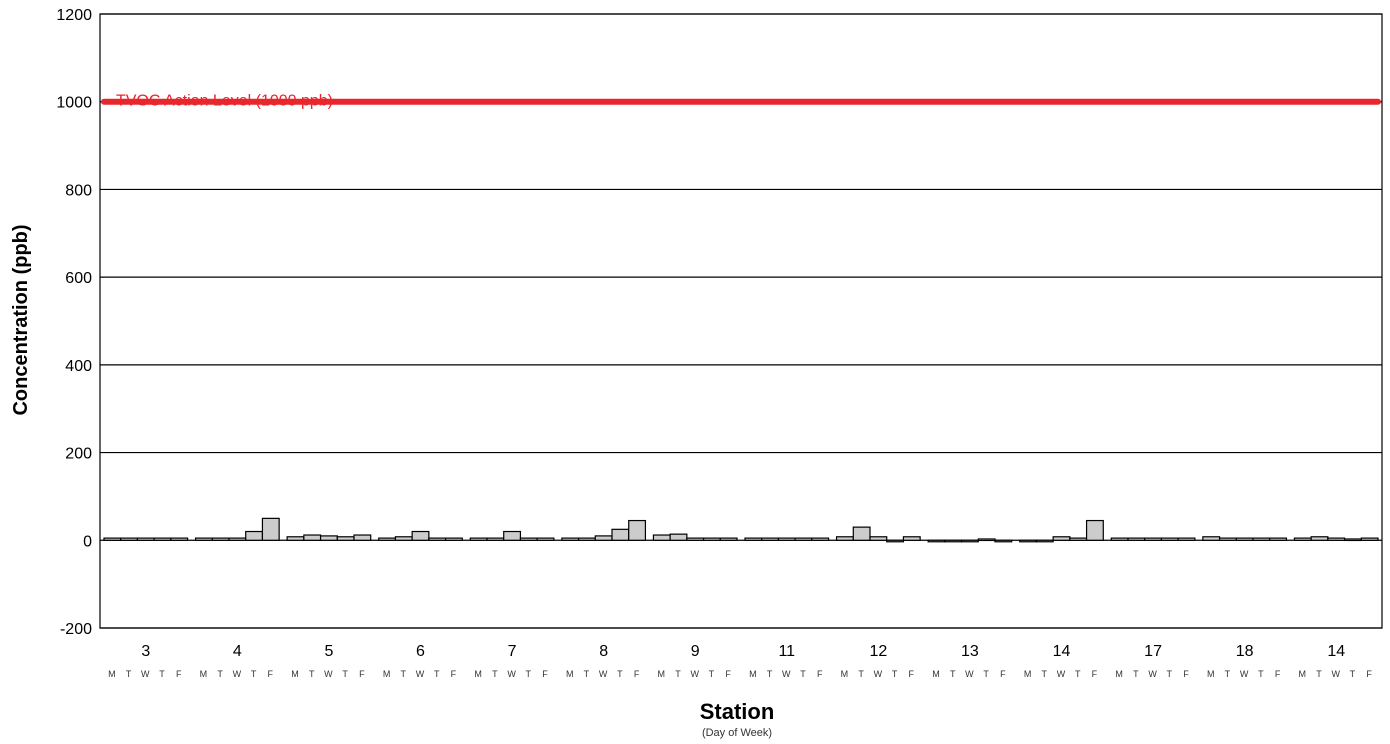 The height and width of the screenshot is (744, 1390). Describe the element at coordinates (21, 319) in the screenshot. I see `y-axis-label: Concentration (ppb)` at that location.